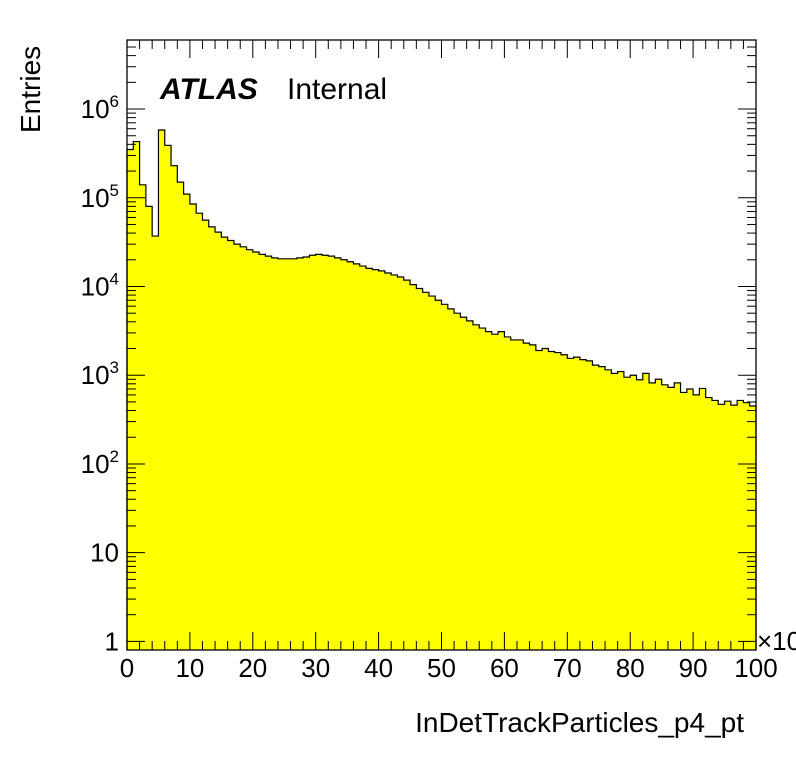  I want to click on atlas-label: ATLAS, so click(208, 89).